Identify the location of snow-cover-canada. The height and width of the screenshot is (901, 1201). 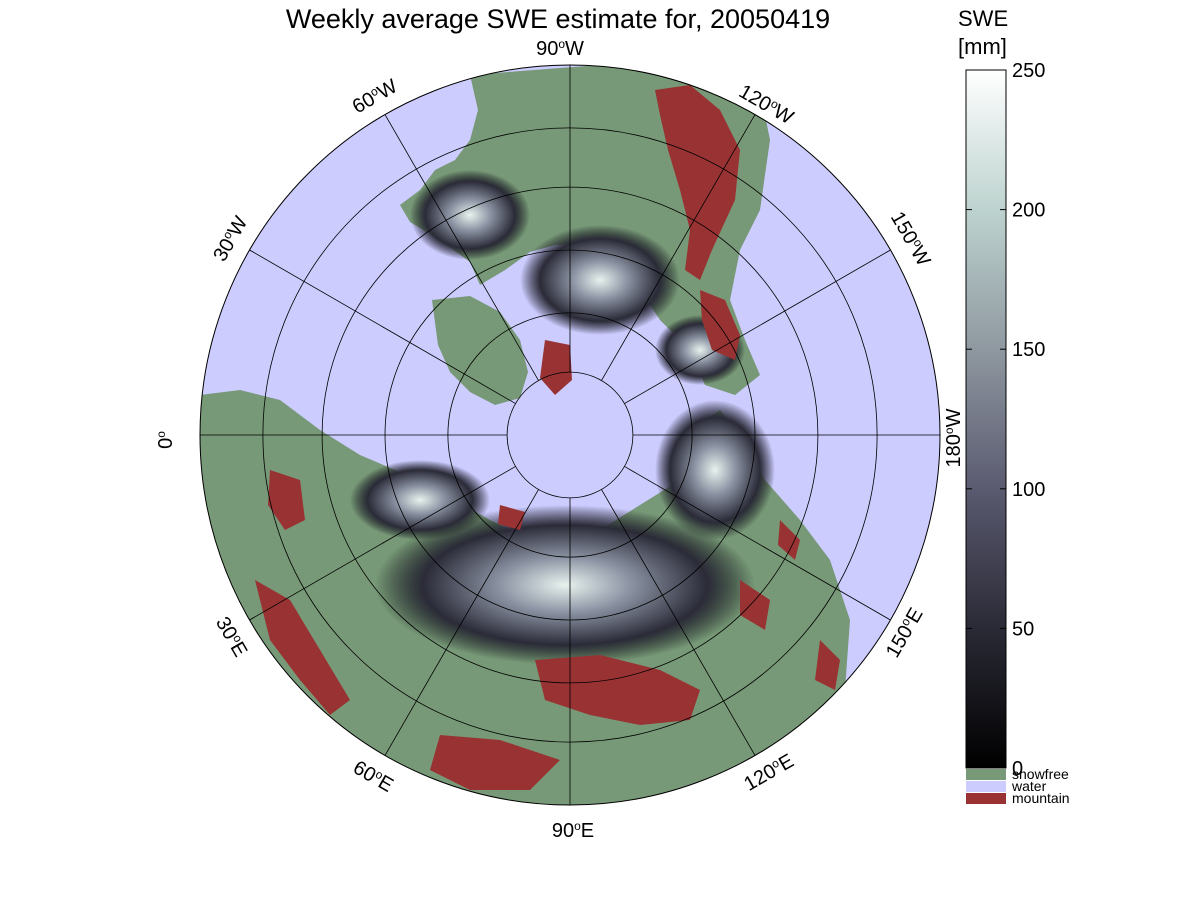
(600, 280).